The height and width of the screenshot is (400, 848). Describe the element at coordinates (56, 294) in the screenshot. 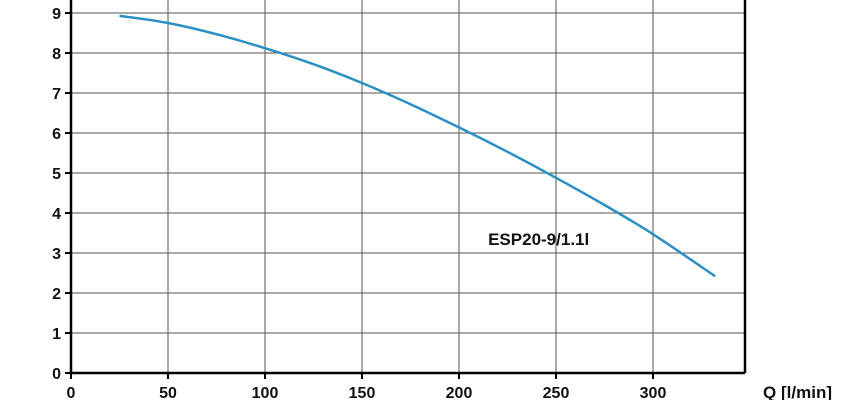

I see `y-tick-label: 2` at that location.